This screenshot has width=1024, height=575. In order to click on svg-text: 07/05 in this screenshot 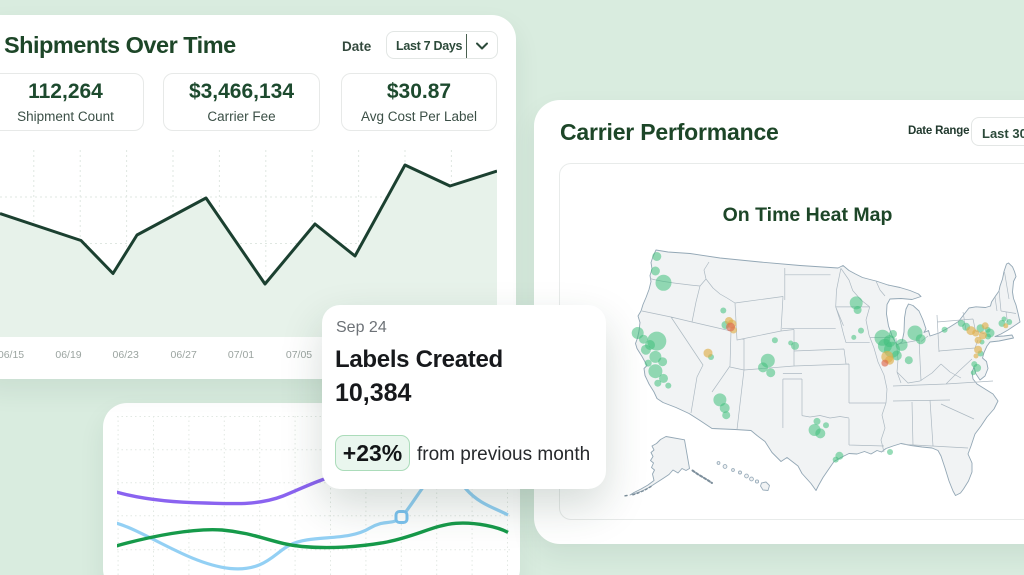, I will do `click(299, 355)`.